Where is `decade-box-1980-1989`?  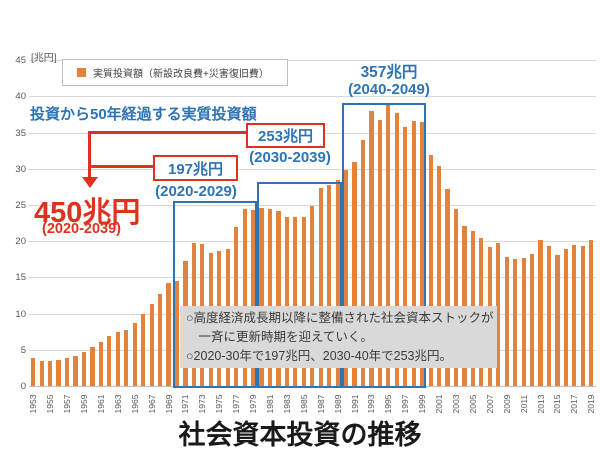
decade-box-1980-1989 is located at coordinates (299, 284).